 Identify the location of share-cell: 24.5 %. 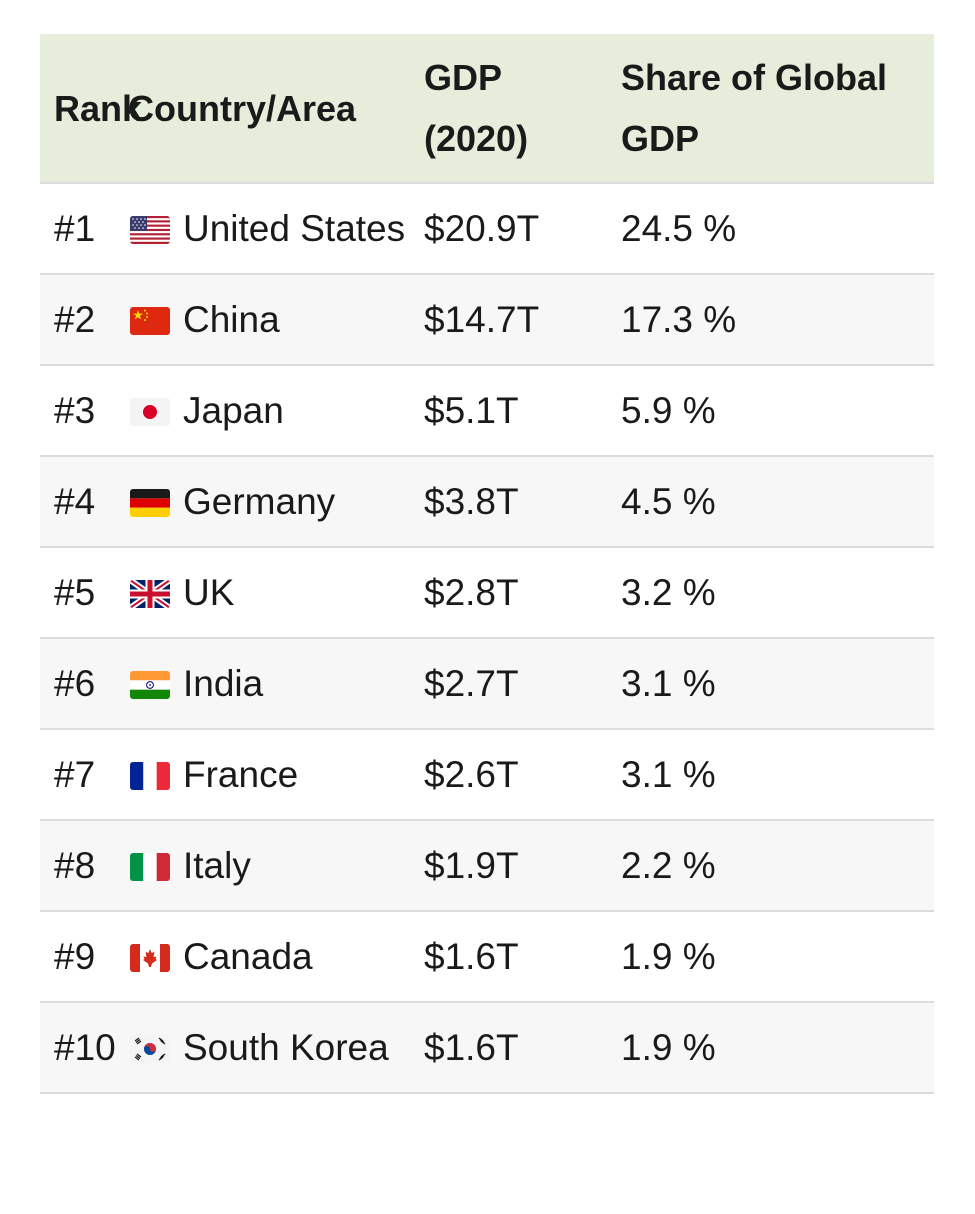
(770, 229).